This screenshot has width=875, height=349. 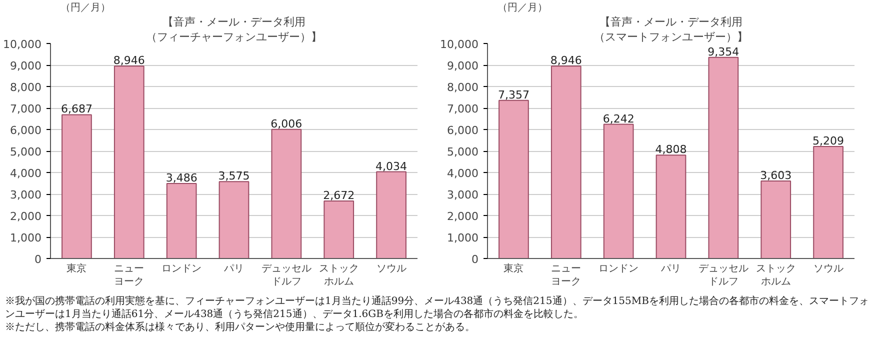 What do you see at coordinates (339, 195) in the screenshot?
I see `data-label: 2,672` at bounding box center [339, 195].